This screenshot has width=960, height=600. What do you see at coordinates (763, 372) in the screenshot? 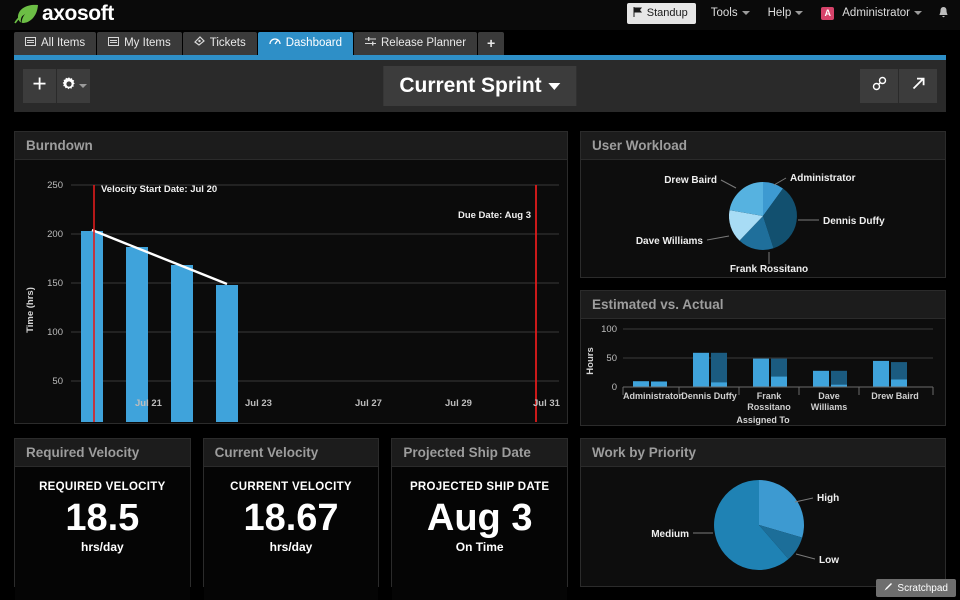
I see `estimated-vs-actual-chart: 100 50 0 Hours` at bounding box center [763, 372].